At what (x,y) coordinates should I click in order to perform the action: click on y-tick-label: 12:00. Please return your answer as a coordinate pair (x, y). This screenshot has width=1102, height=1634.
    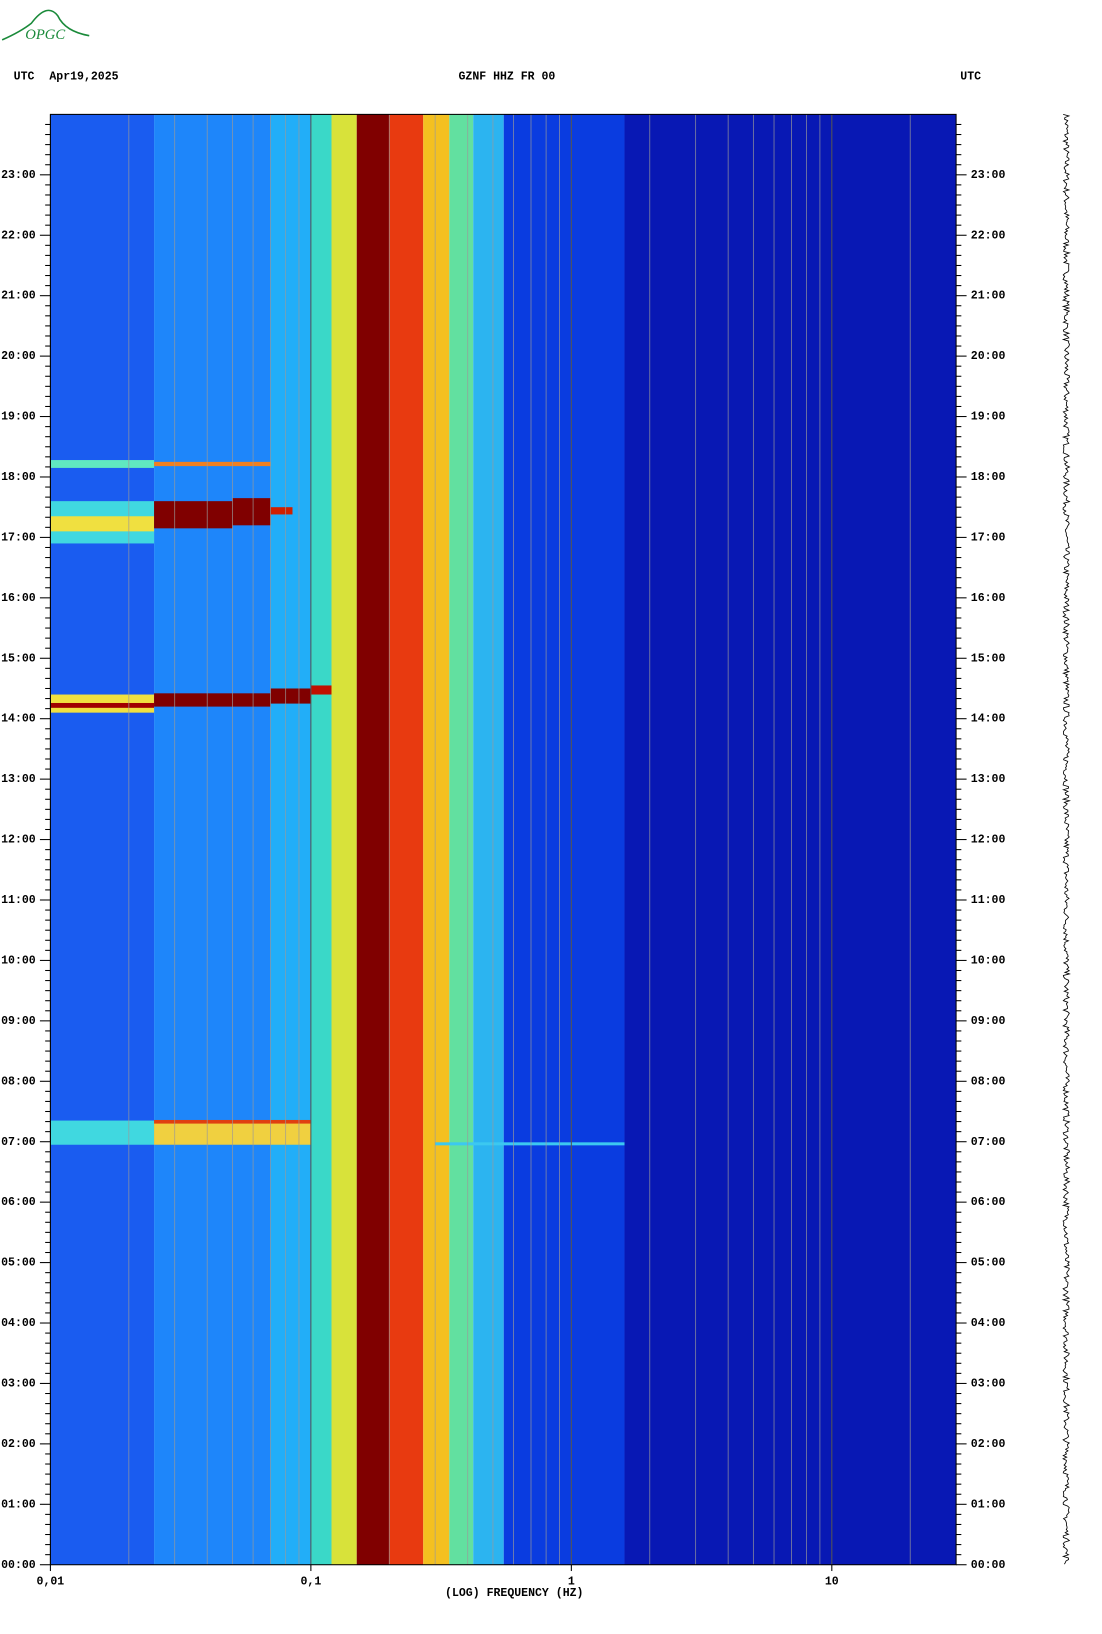
    Looking at the image, I should click on (18, 840).